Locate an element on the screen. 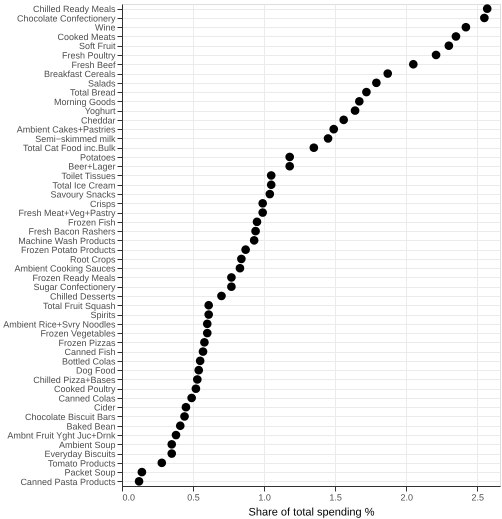 This screenshot has height=519, width=502. y-tick-label: Canned Pasta Products is located at coordinates (68, 481).